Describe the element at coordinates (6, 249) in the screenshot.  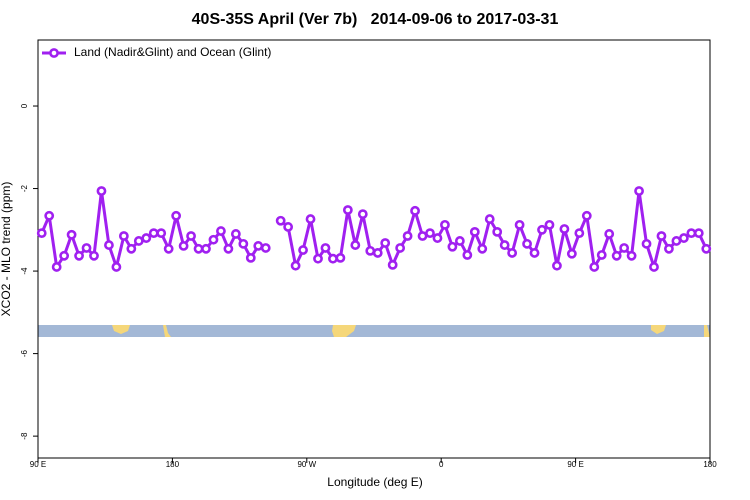
I see `y-axis-label: XCO2 - MLO trend (ppm)` at that location.